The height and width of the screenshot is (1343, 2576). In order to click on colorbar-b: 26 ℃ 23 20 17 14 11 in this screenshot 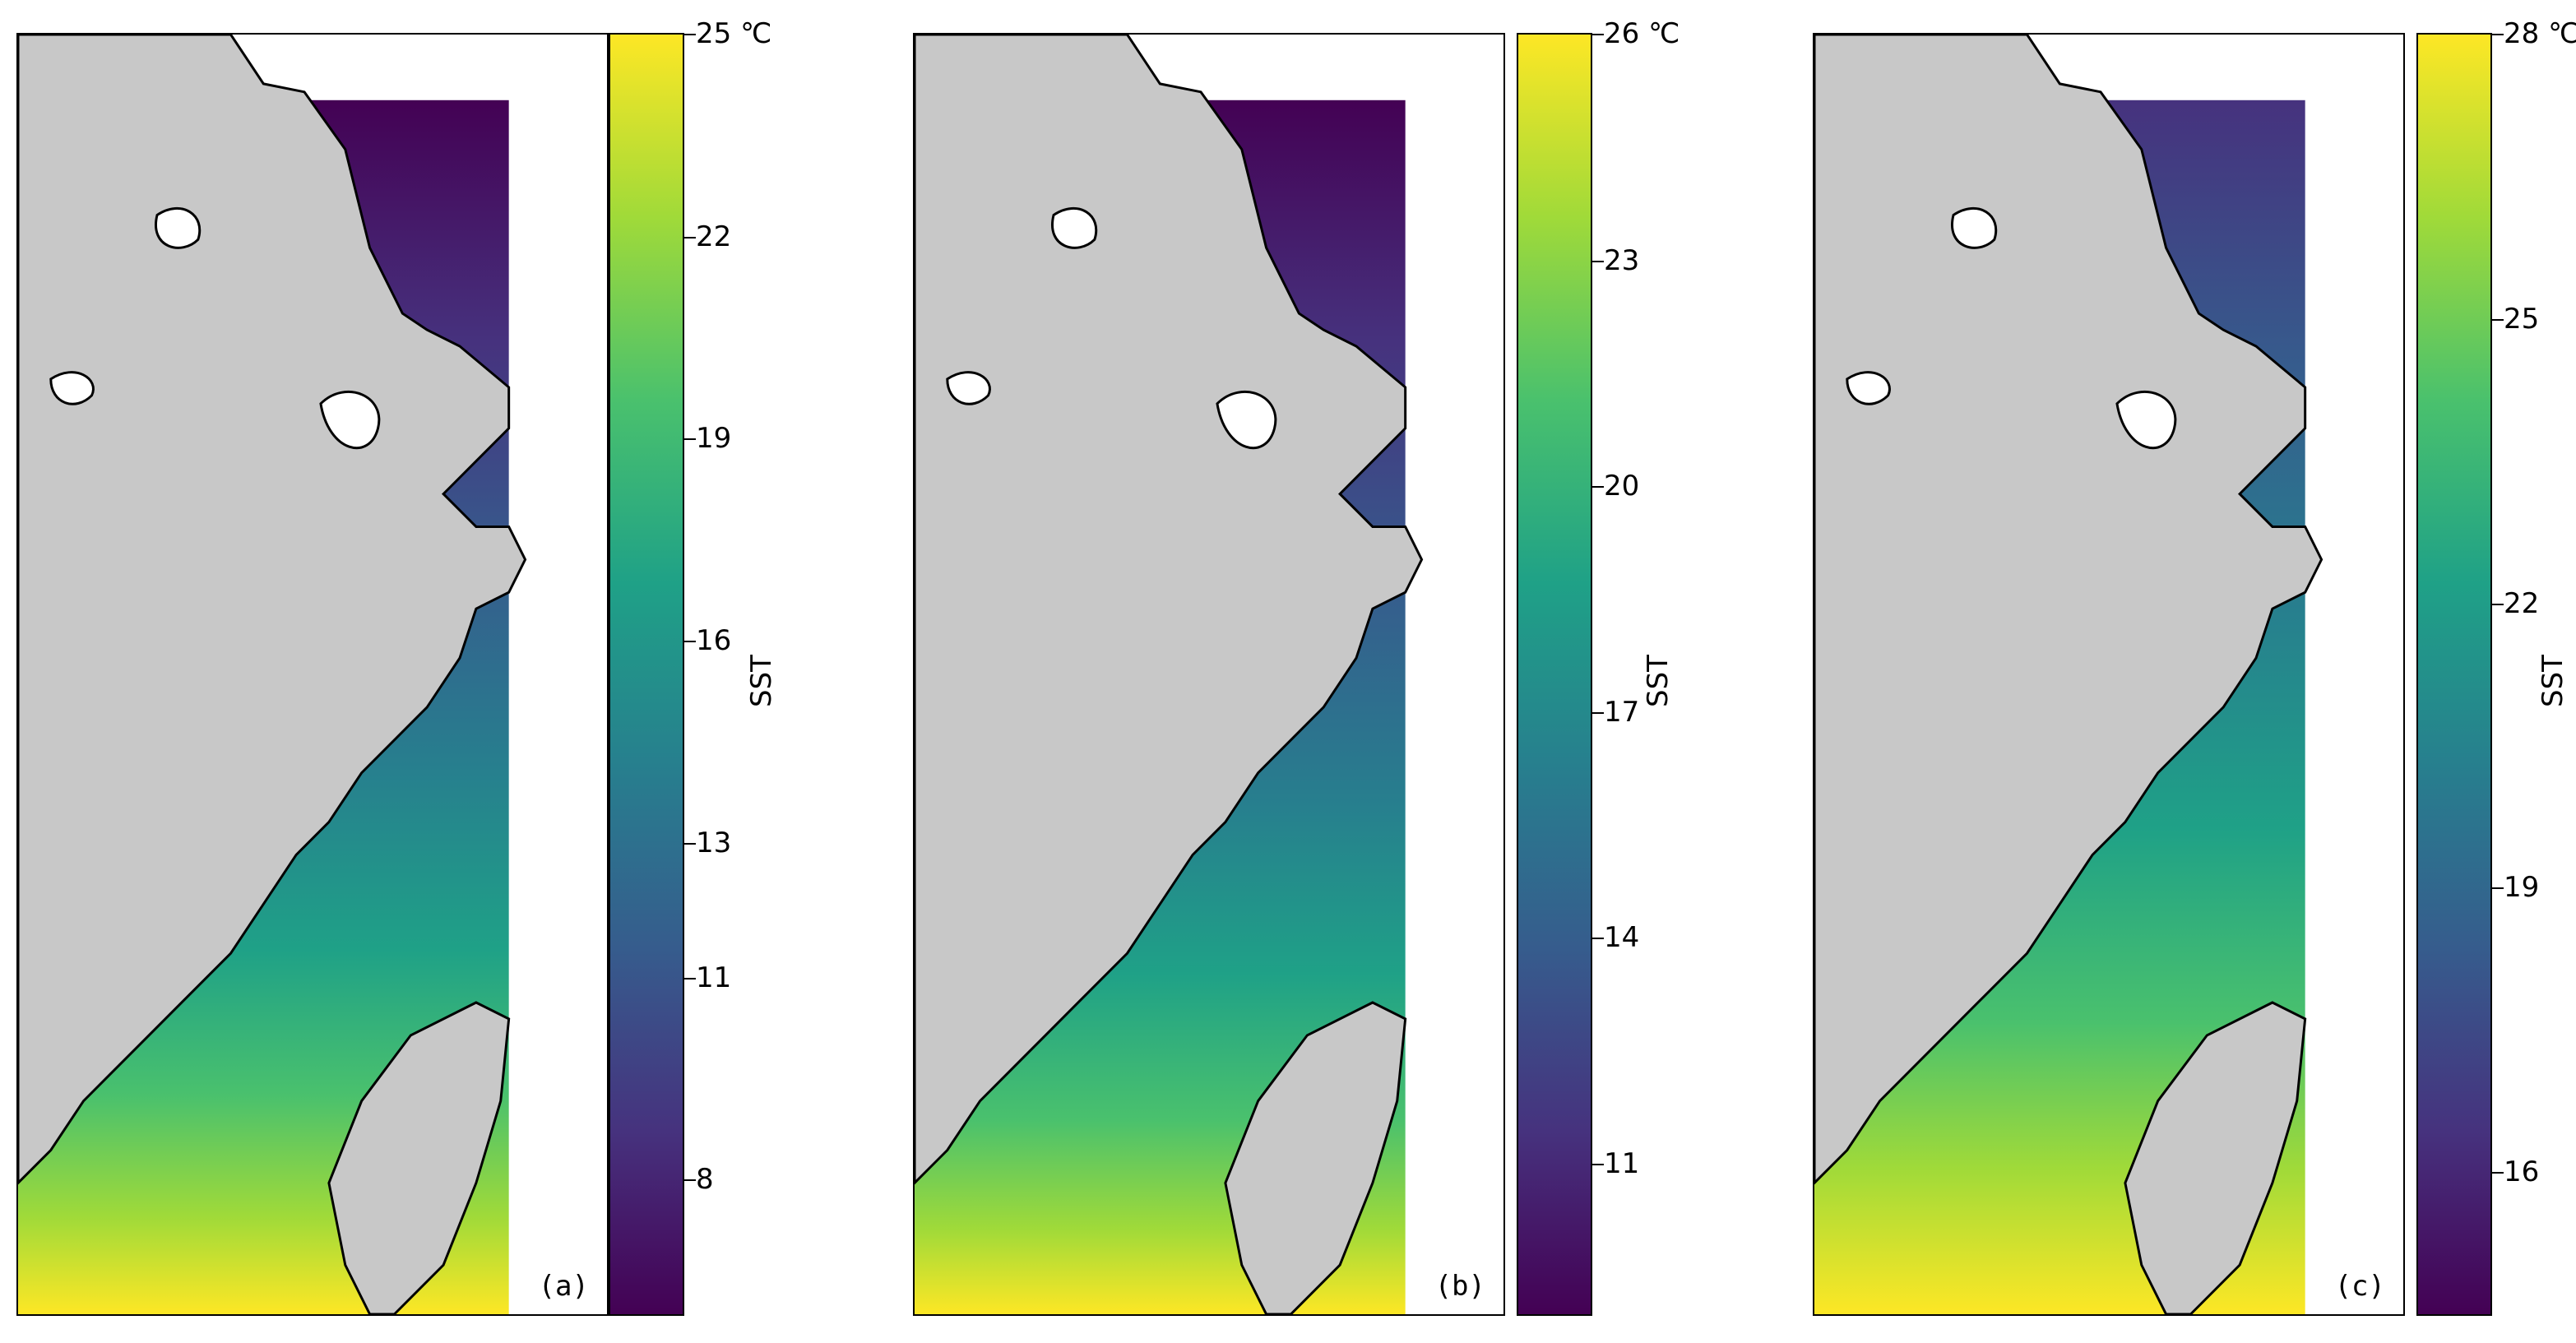, I will do `click(1598, 668)`.